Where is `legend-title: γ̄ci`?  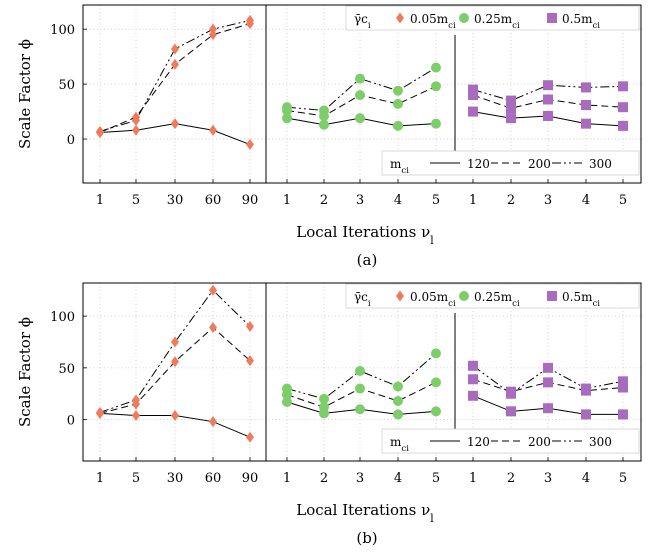
legend-title: γ̄ci is located at coordinates (362, 299).